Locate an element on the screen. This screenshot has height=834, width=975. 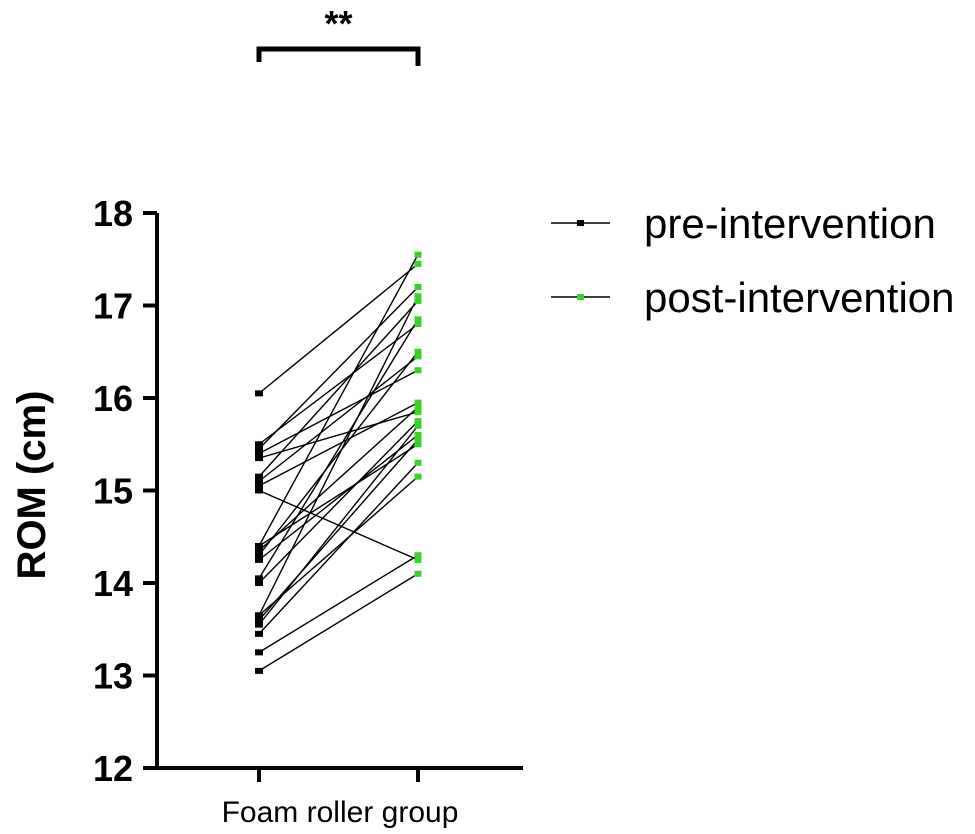
y-axis-title: ROM (cm) is located at coordinates (32, 485).